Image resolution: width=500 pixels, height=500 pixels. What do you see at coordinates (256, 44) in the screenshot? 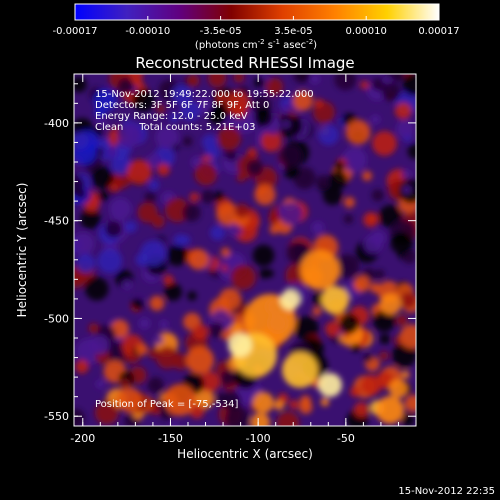
I see `colorbar-units: (photons cm-2 s-1 asec-2)` at bounding box center [256, 44].